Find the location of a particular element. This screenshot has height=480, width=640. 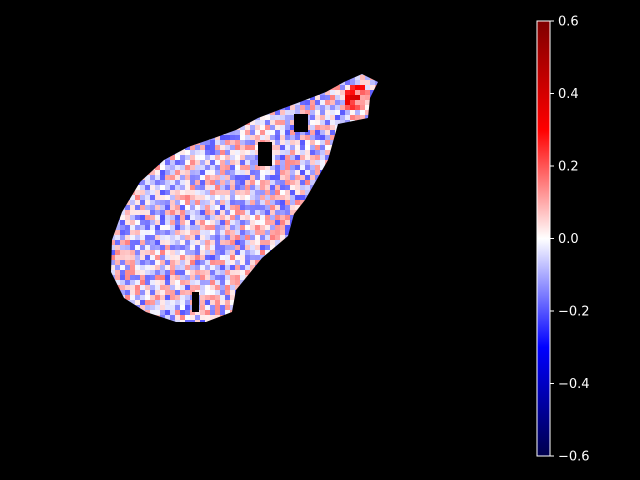

colorbar-tick-label: −0.4 is located at coordinates (574, 384).